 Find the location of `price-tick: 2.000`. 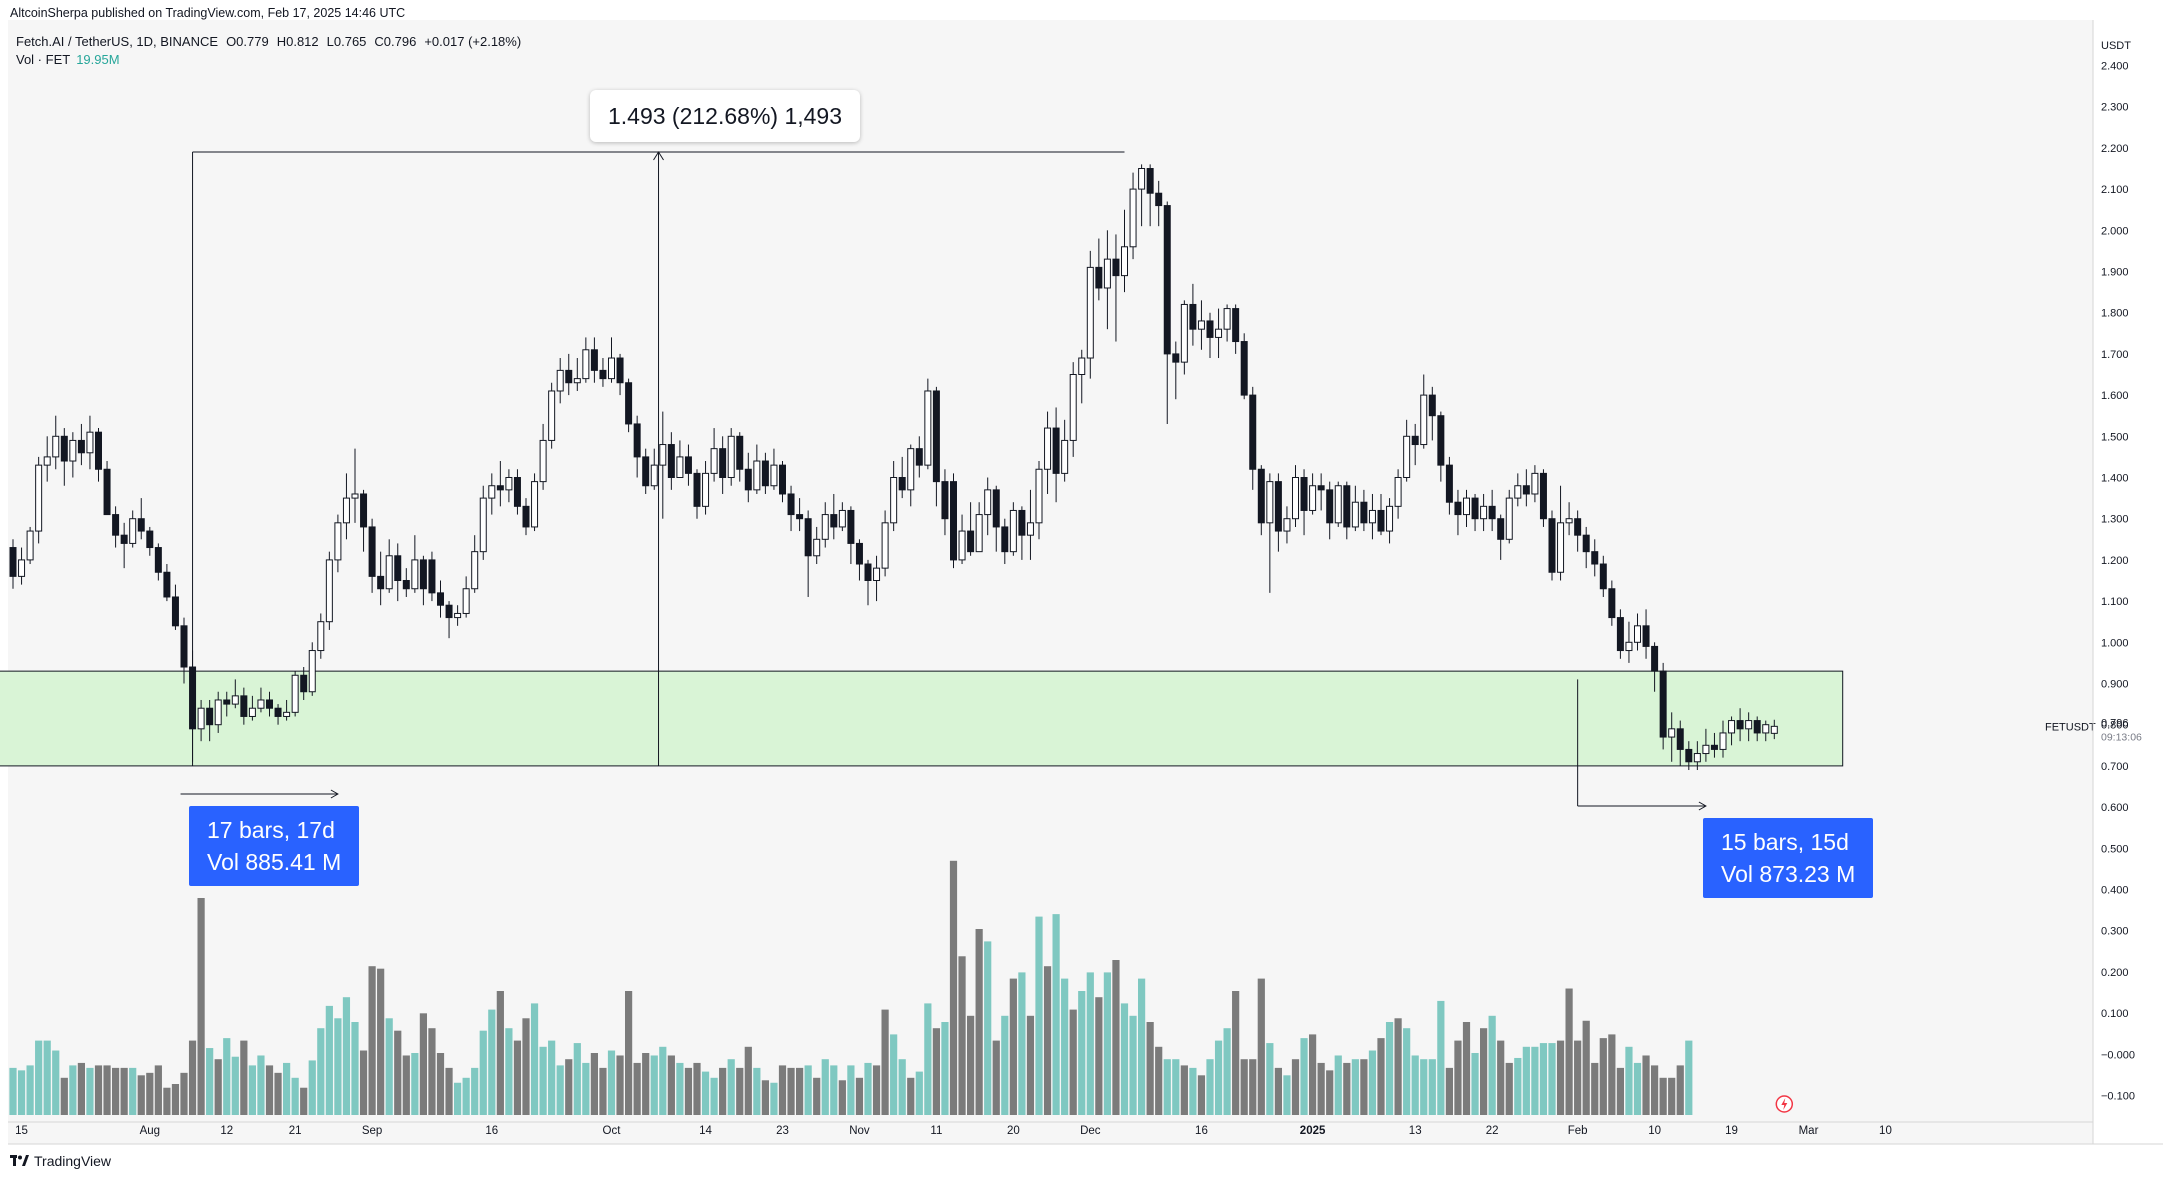

price-tick: 2.000 is located at coordinates (2115, 231).